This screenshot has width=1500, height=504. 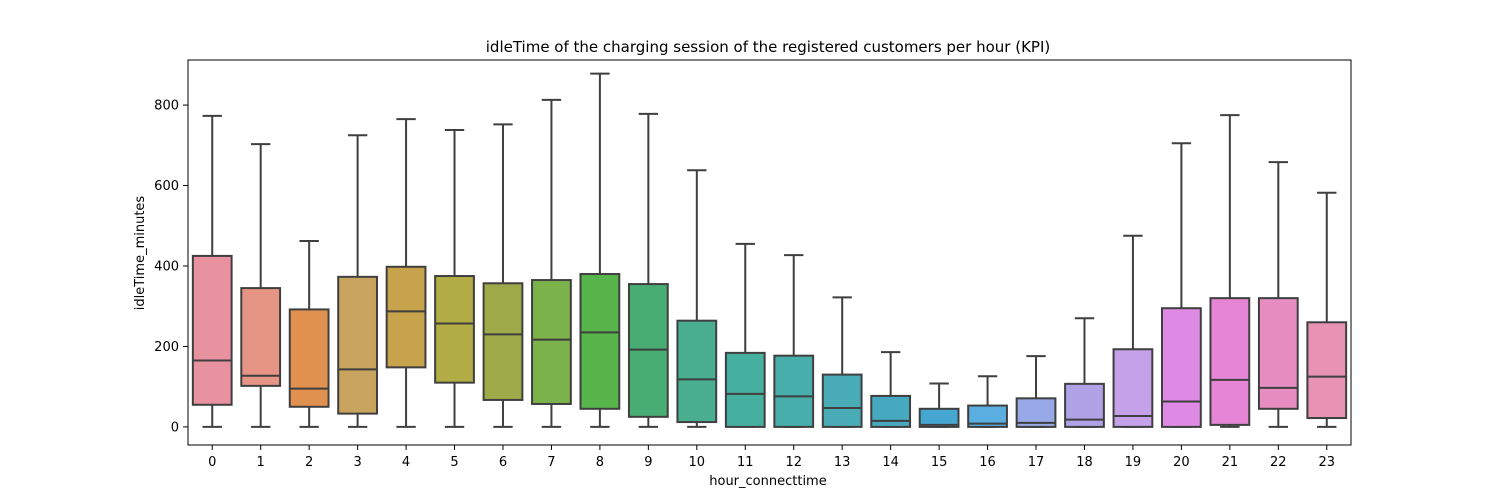 What do you see at coordinates (551, 462) in the screenshot?
I see `x-tick-label: 7` at bounding box center [551, 462].